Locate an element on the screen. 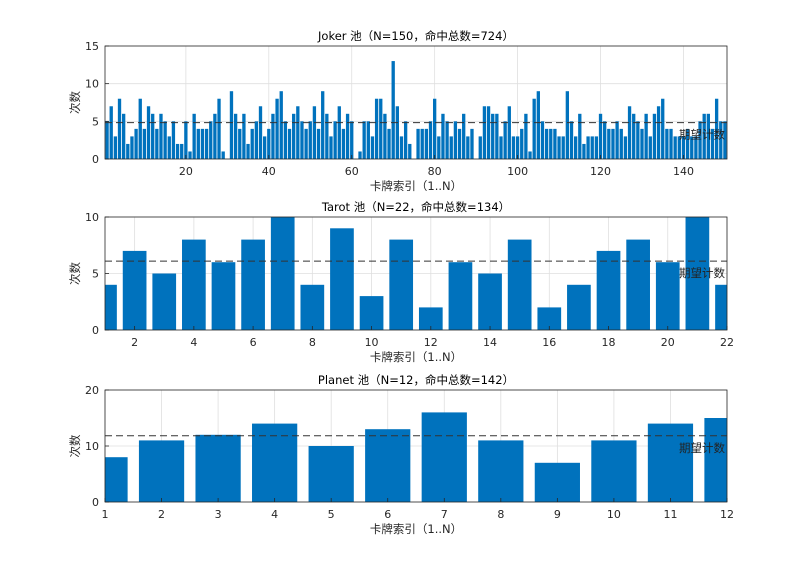 This screenshot has width=804, height=575. x-tick-label: 11 is located at coordinates (670, 514).